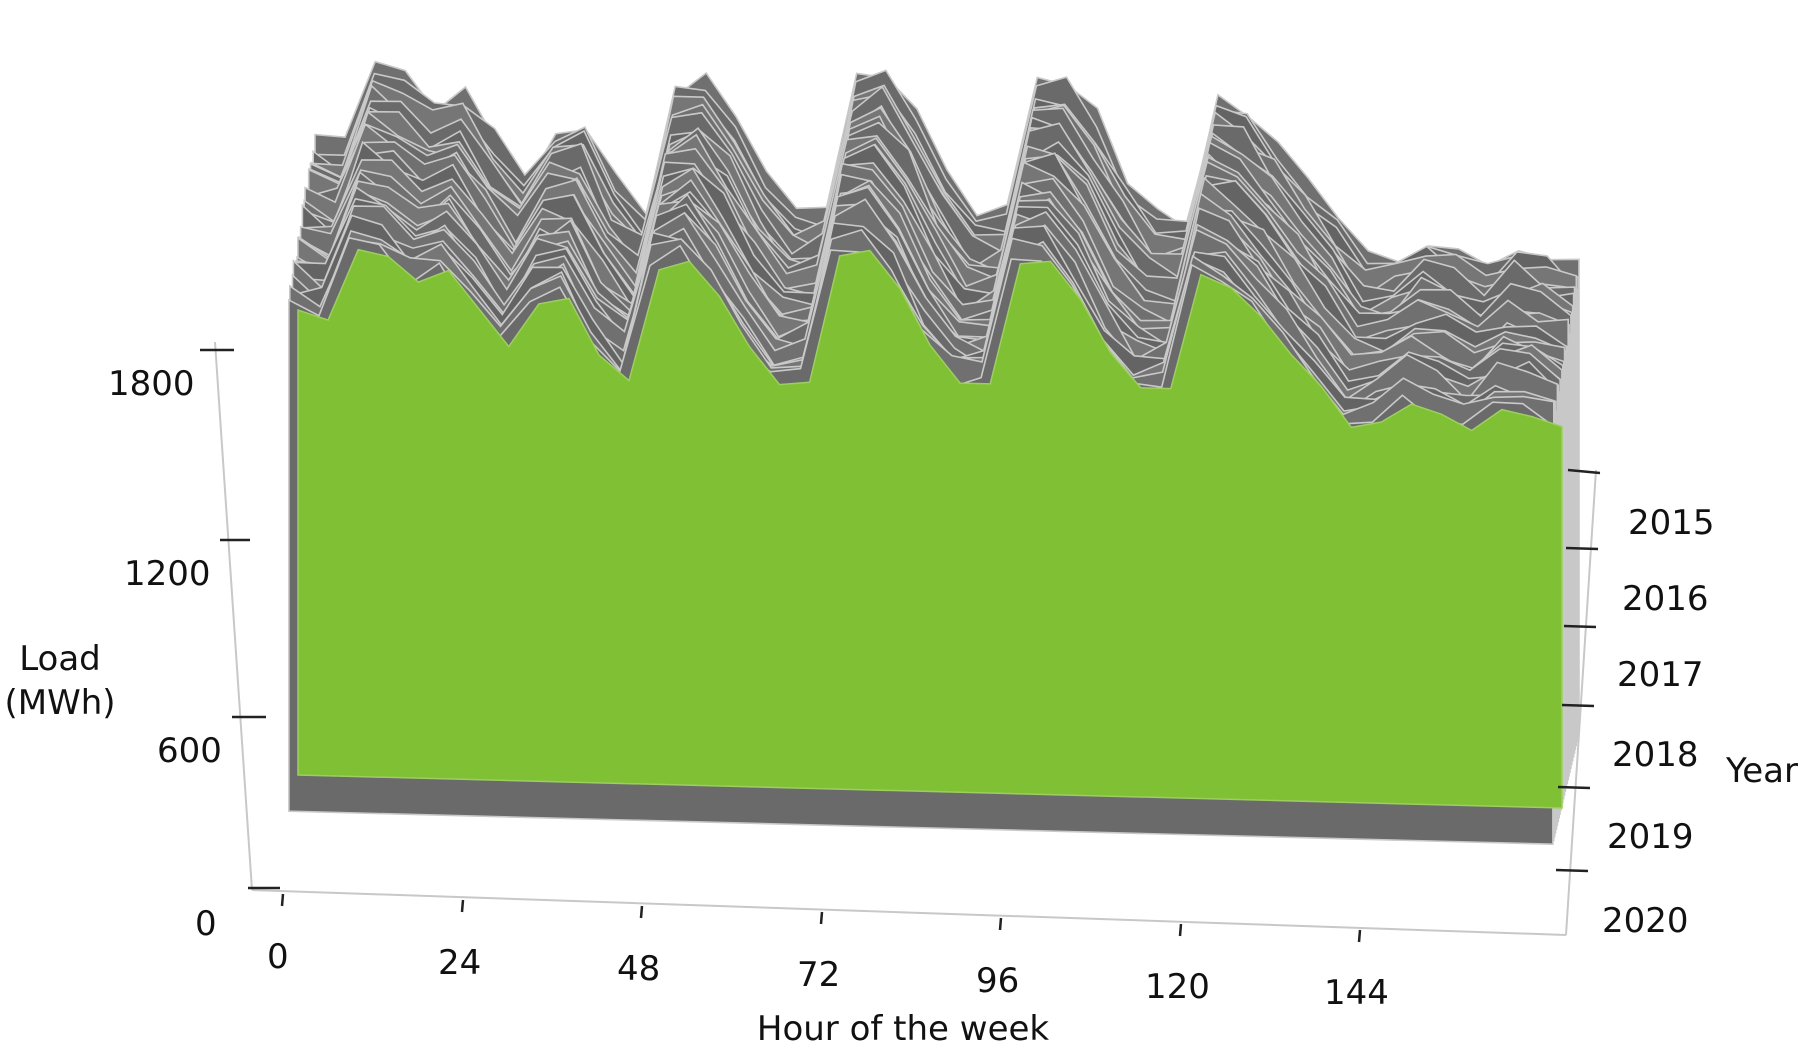  Describe the element at coordinates (1581, 702) in the screenshot. I see `z-axis-line` at that location.